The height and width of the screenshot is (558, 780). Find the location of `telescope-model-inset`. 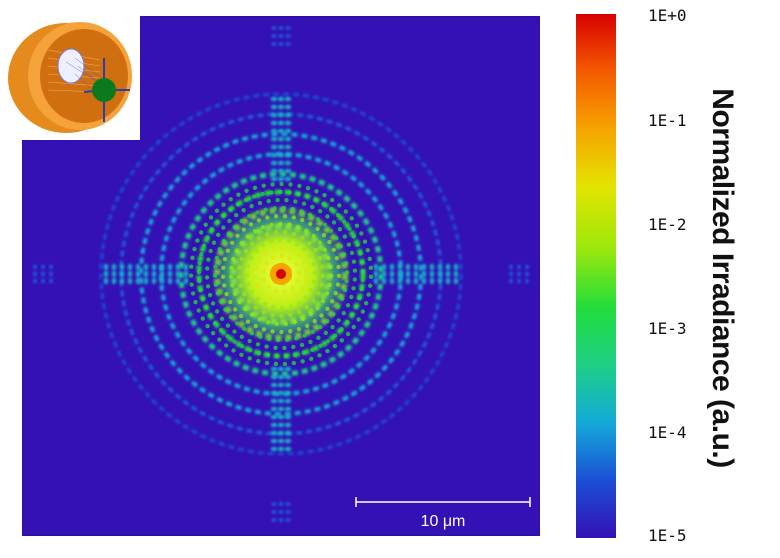

telescope-model-inset is located at coordinates (70, 70).